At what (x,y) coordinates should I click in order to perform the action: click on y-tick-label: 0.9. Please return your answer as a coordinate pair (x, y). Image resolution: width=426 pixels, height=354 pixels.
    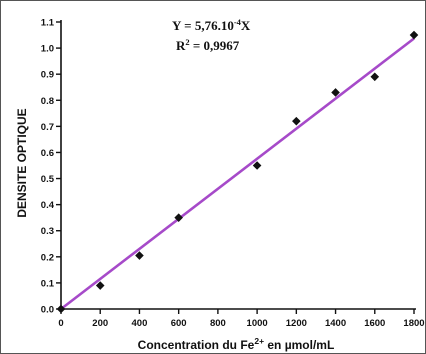
    Looking at the image, I should click on (47, 75).